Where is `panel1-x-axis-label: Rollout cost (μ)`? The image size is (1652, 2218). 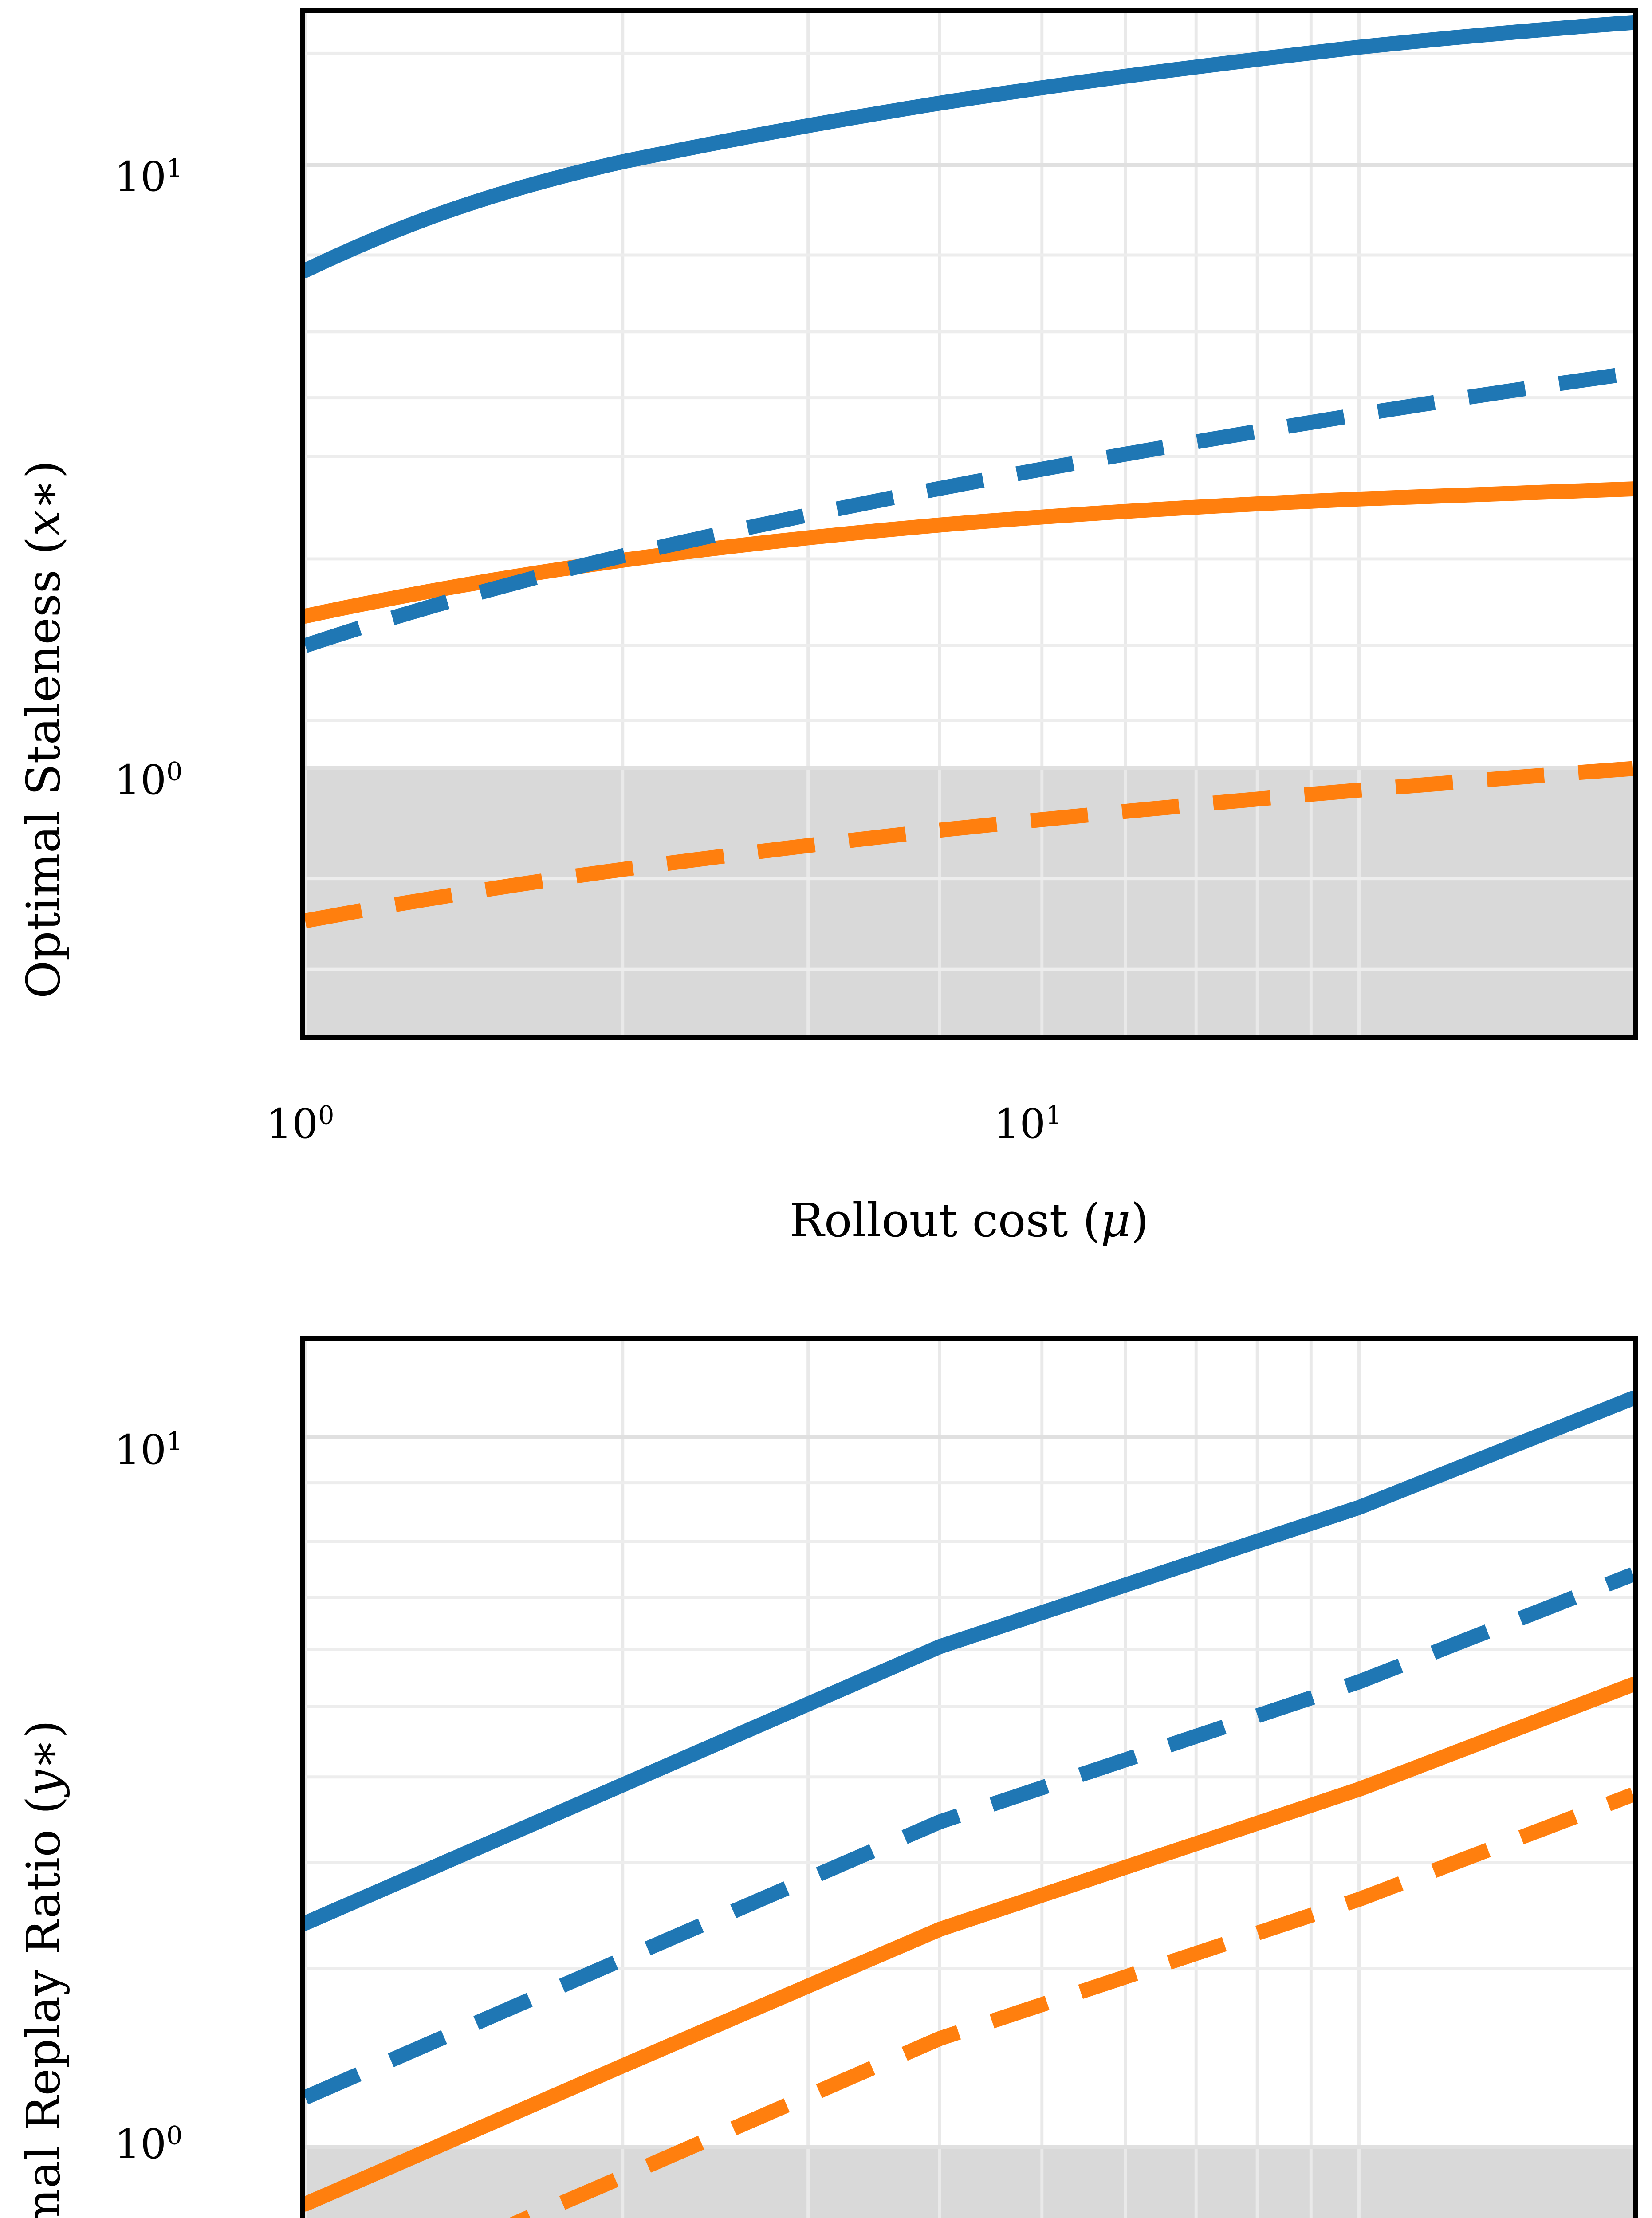 panel1-x-axis-label: Rollout cost (μ) is located at coordinates (969, 1220).